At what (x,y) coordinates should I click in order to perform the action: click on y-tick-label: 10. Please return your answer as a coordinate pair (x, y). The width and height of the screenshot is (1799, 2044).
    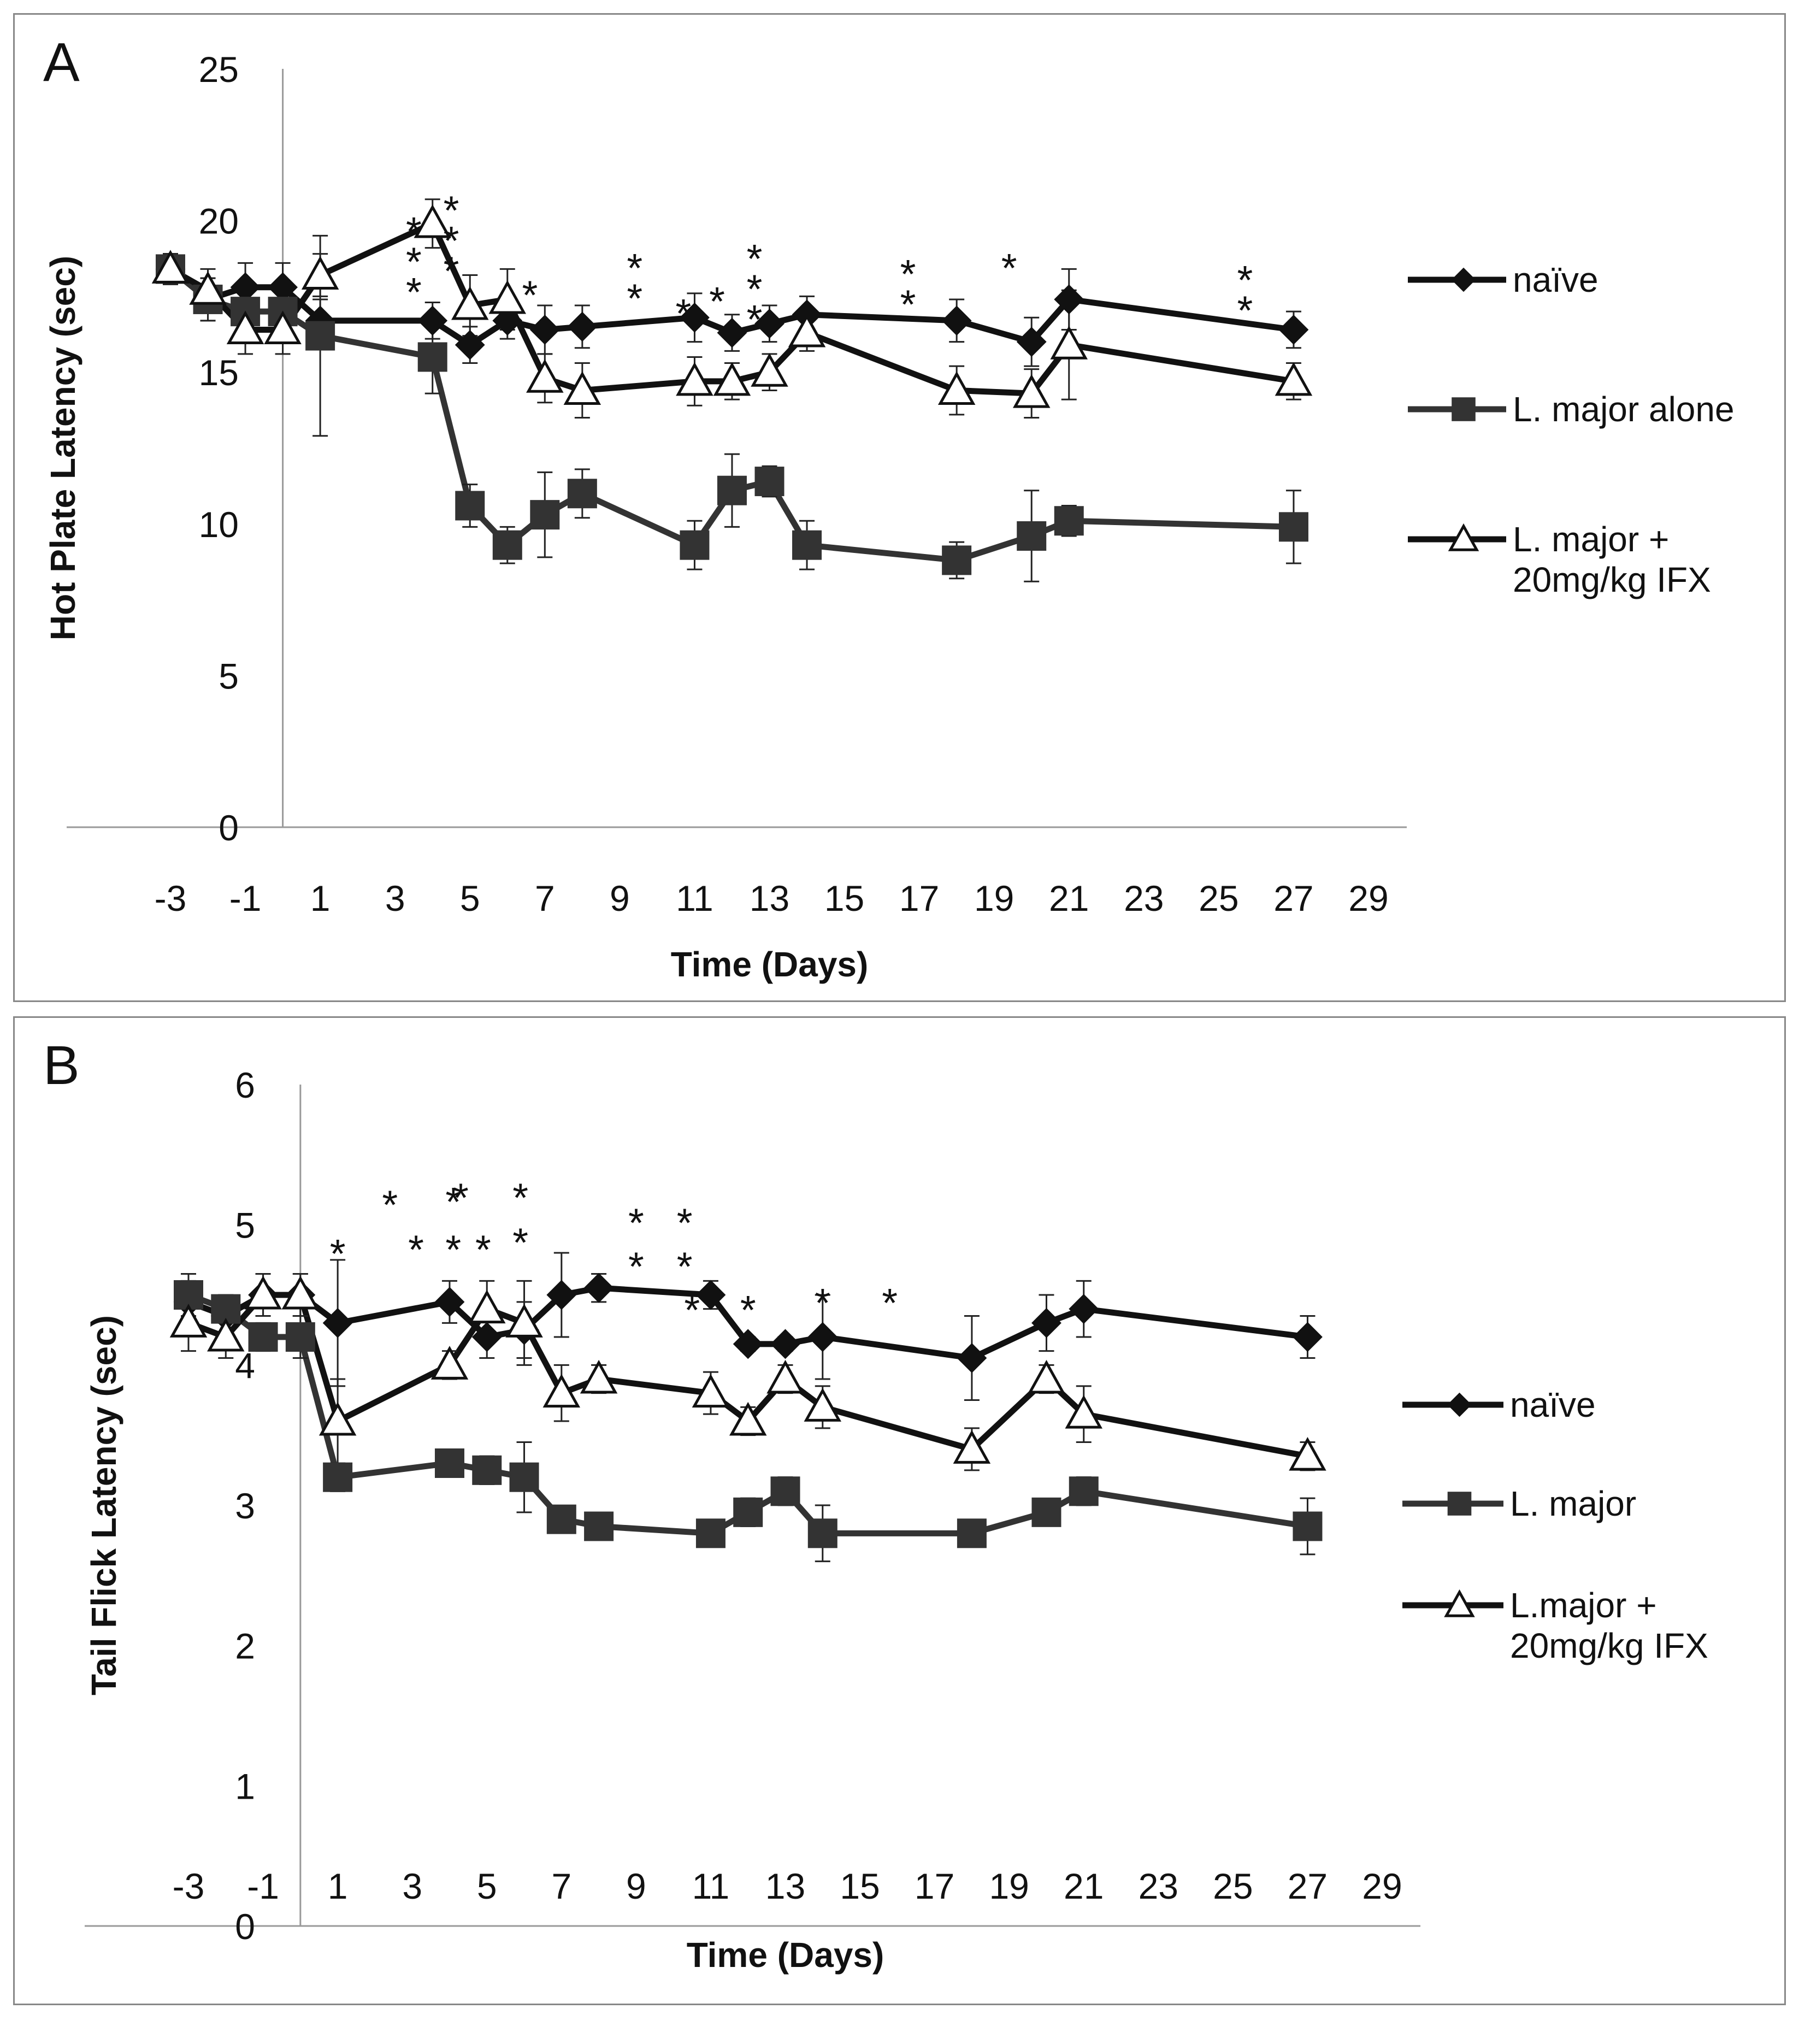
    Looking at the image, I should click on (219, 524).